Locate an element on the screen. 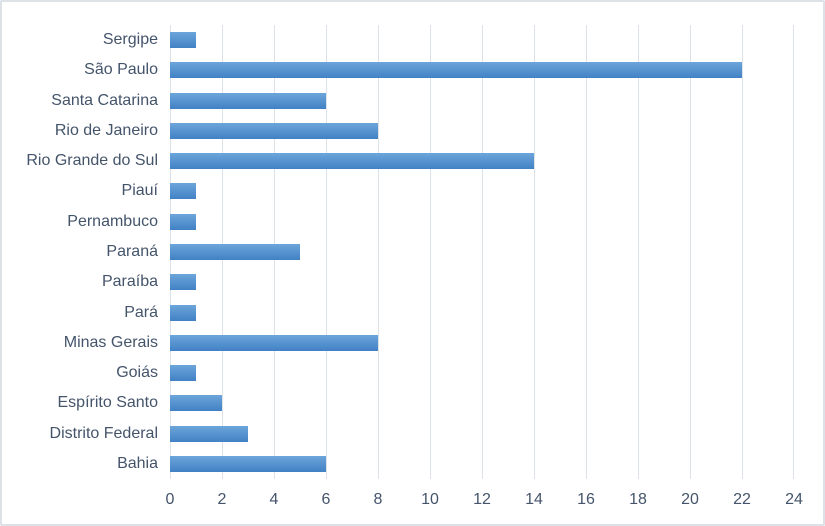  x-tick-label: 4 is located at coordinates (274, 499).